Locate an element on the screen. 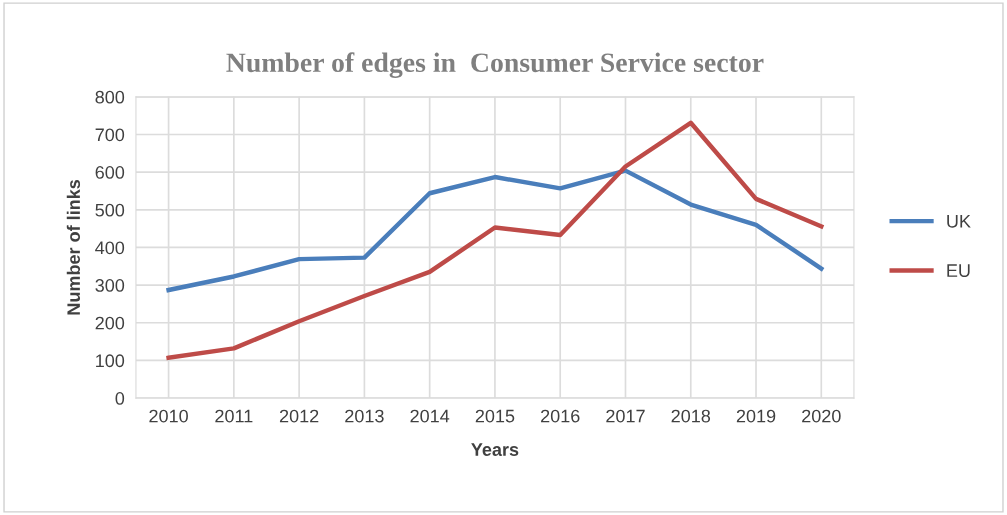  y-axis-title: Number of links is located at coordinates (73, 247).